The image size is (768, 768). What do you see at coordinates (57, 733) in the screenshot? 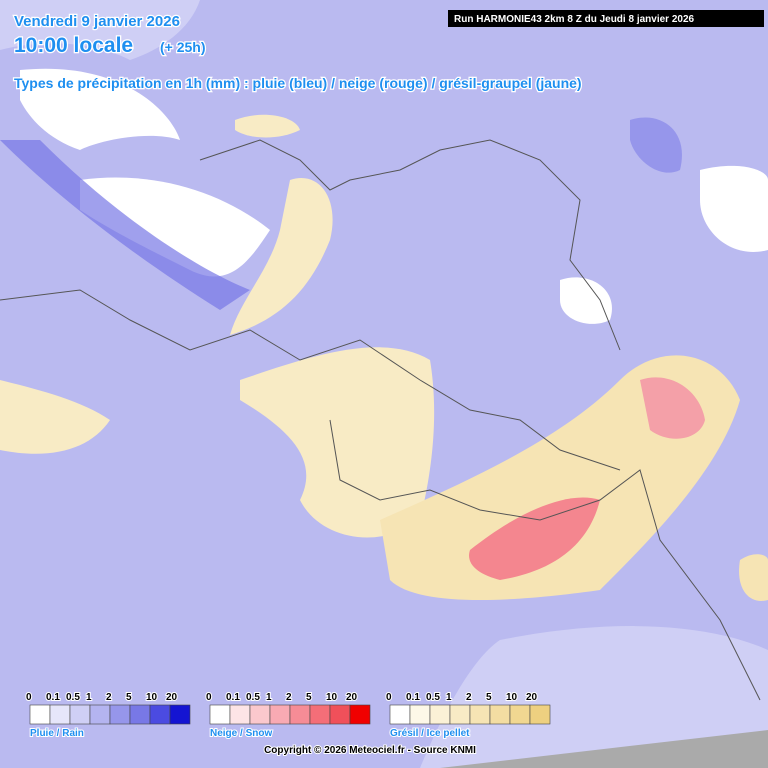
I see `legend-group-label: Pluie / Rain` at bounding box center [57, 733].